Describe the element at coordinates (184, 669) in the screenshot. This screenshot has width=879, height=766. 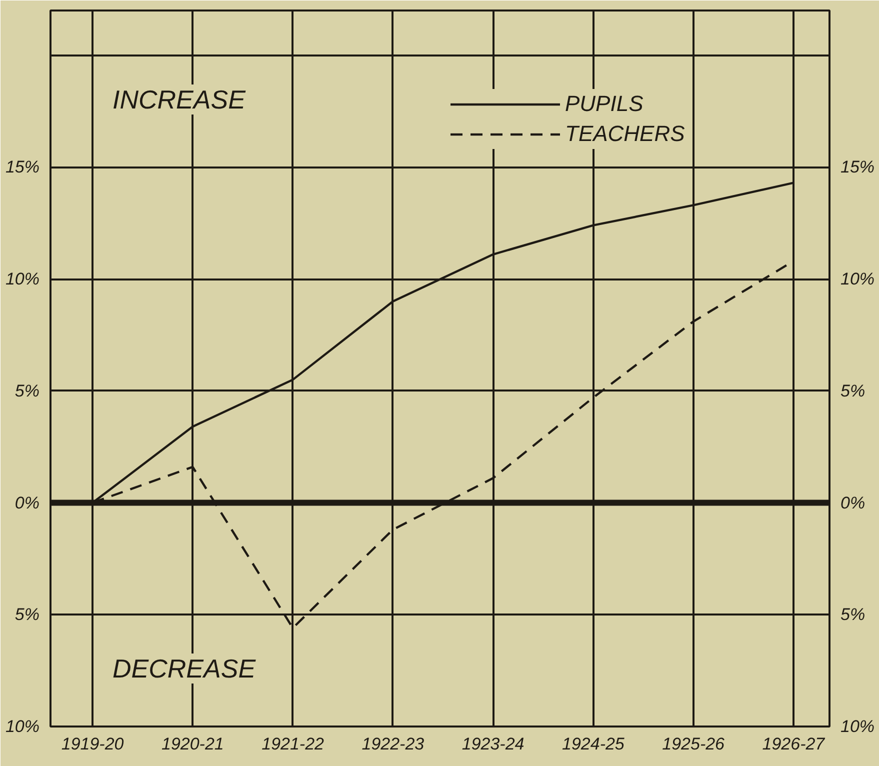
I see `annotation: DECREASE` at that location.